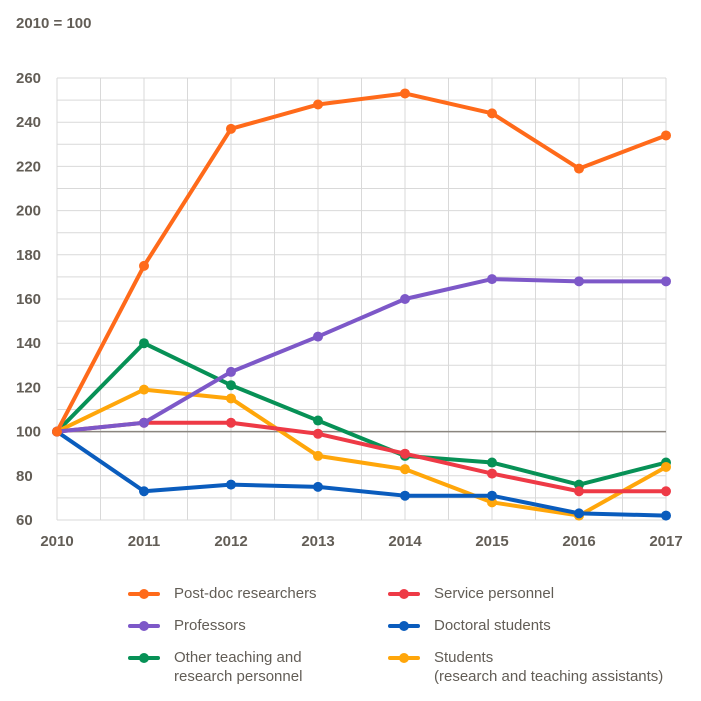  Describe the element at coordinates (210, 625) in the screenshot. I see `legend-label: Professors` at that location.